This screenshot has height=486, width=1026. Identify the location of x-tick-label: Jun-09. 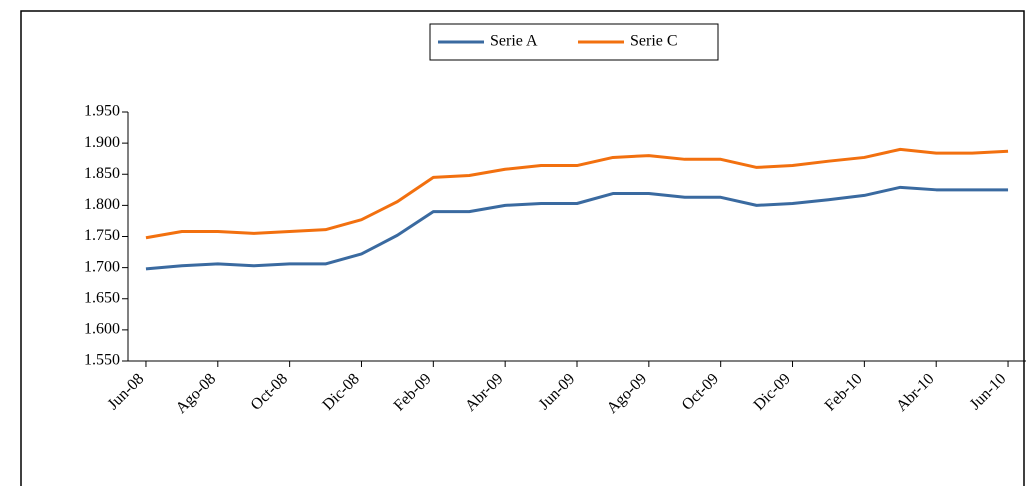
(557, 391).